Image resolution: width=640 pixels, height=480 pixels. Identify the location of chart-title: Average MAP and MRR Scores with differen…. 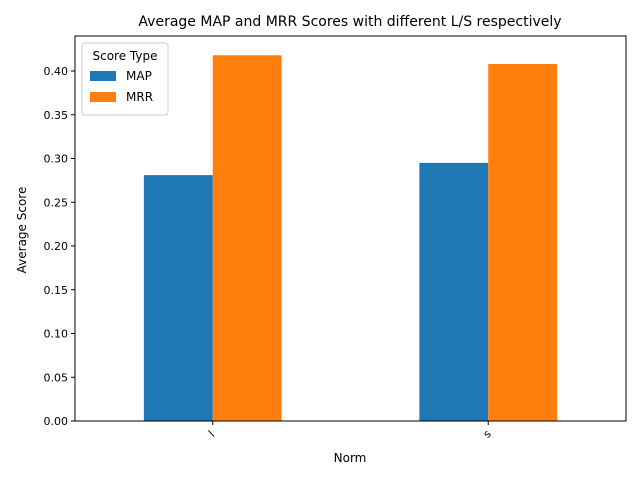
(349, 22).